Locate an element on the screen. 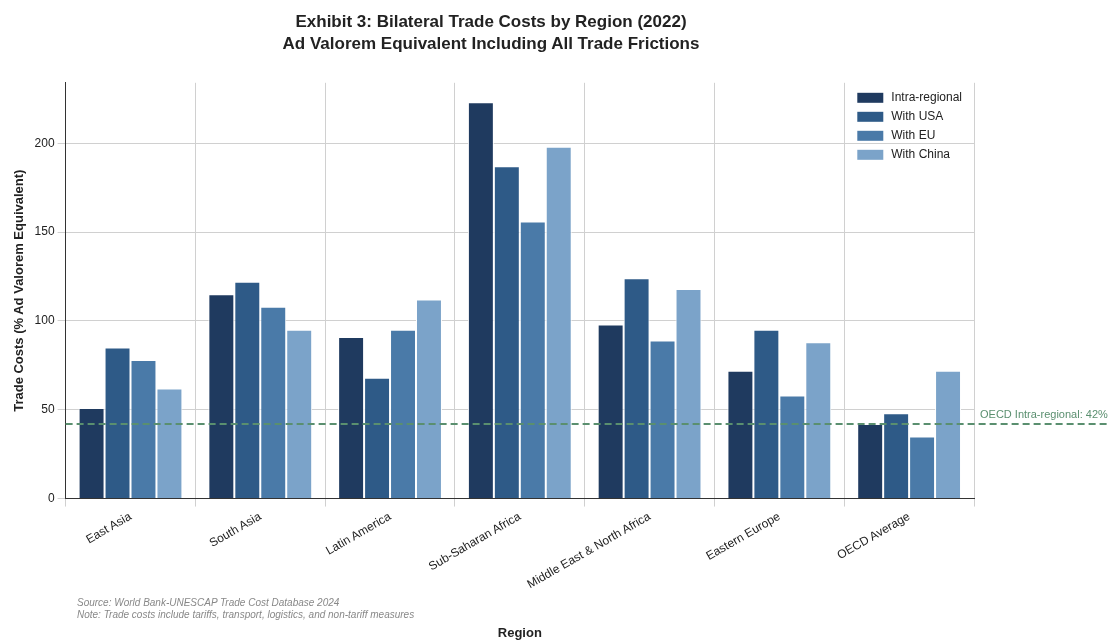  legend-label: With USA is located at coordinates (917, 116).